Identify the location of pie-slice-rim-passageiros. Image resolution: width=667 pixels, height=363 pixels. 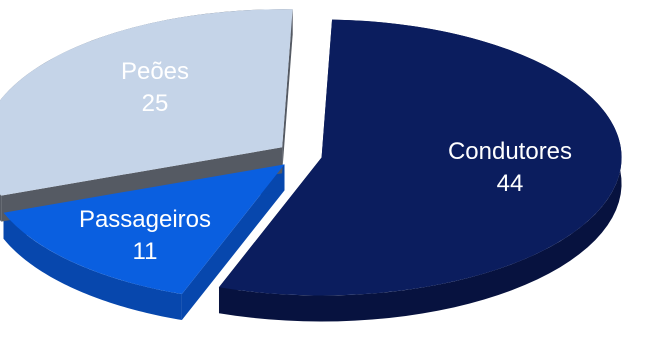
(92, 266).